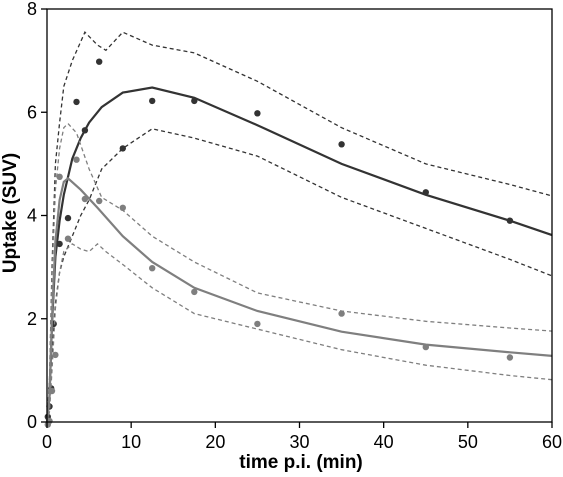 The width and height of the screenshot is (563, 477). Describe the element at coordinates (384, 442) in the screenshot. I see `x-tick-label: 40` at that location.